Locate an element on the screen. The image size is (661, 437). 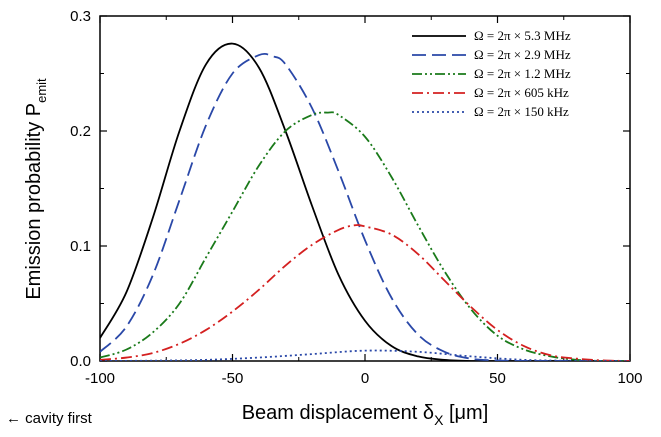
legend-label-3: Ω = 2π × 1.2 MHz is located at coordinates (522, 73).